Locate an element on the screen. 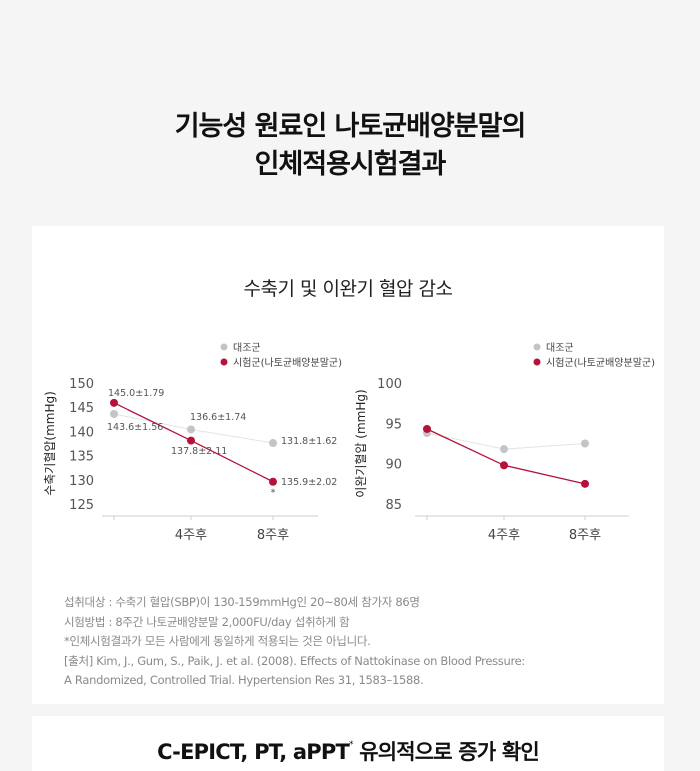 Image resolution: width=700 pixels, height=771 pixels. heading-line-2: 인체적용시험결과 is located at coordinates (350, 164).